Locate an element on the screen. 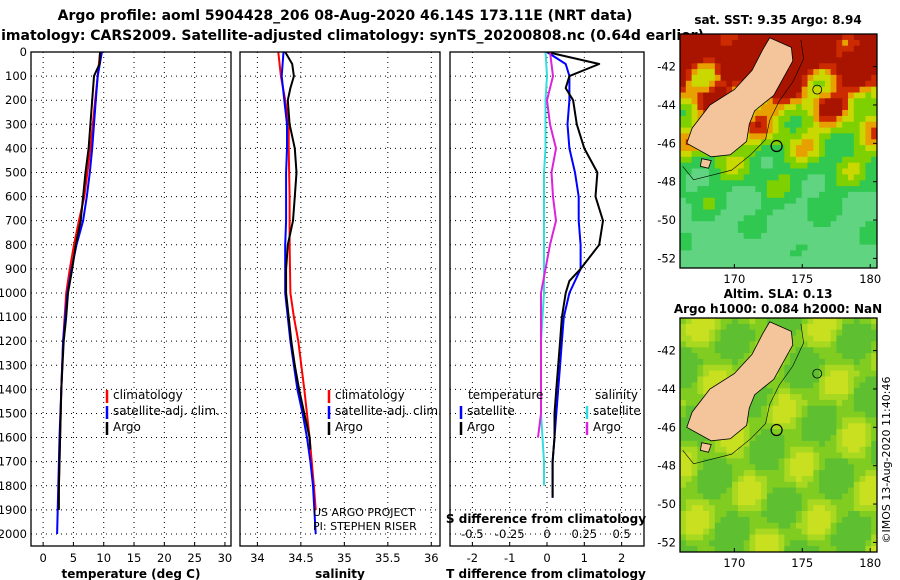  x-tick-label: 15 is located at coordinates (134, 558).